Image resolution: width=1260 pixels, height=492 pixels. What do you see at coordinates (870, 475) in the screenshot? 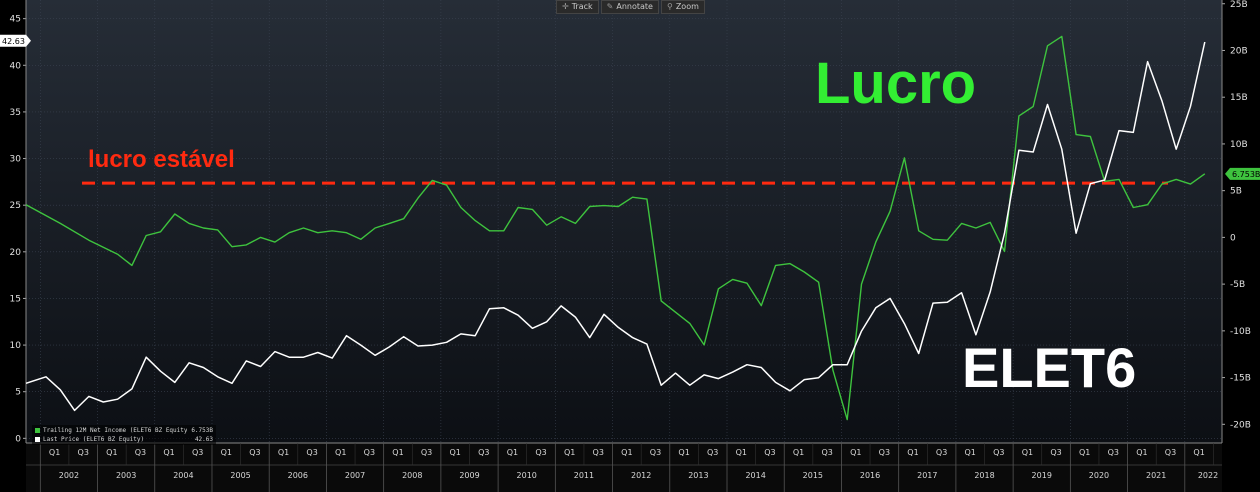
I see `year-label: 2016` at bounding box center [870, 475].